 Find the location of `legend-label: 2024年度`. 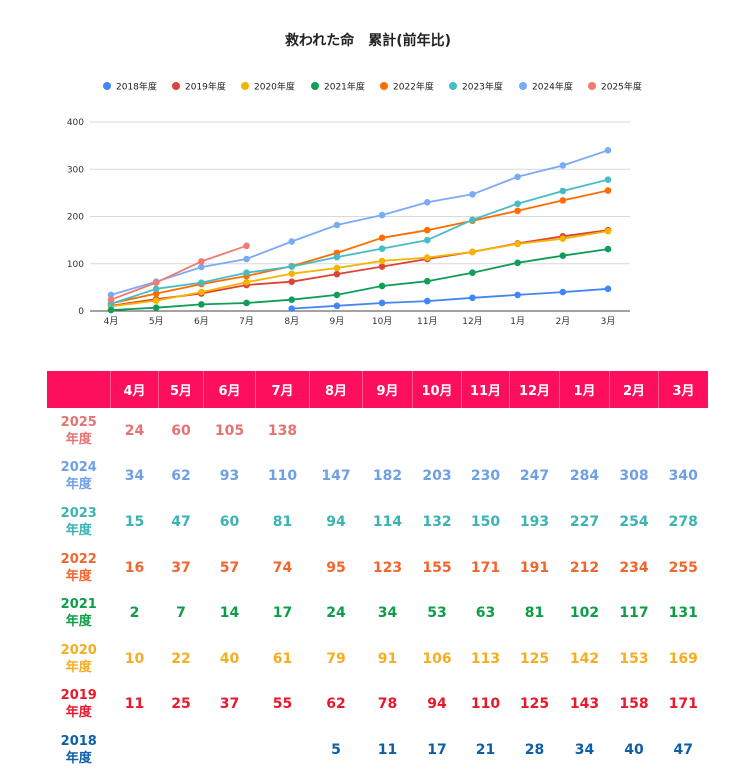

legend-label: 2024年度 is located at coordinates (552, 87).